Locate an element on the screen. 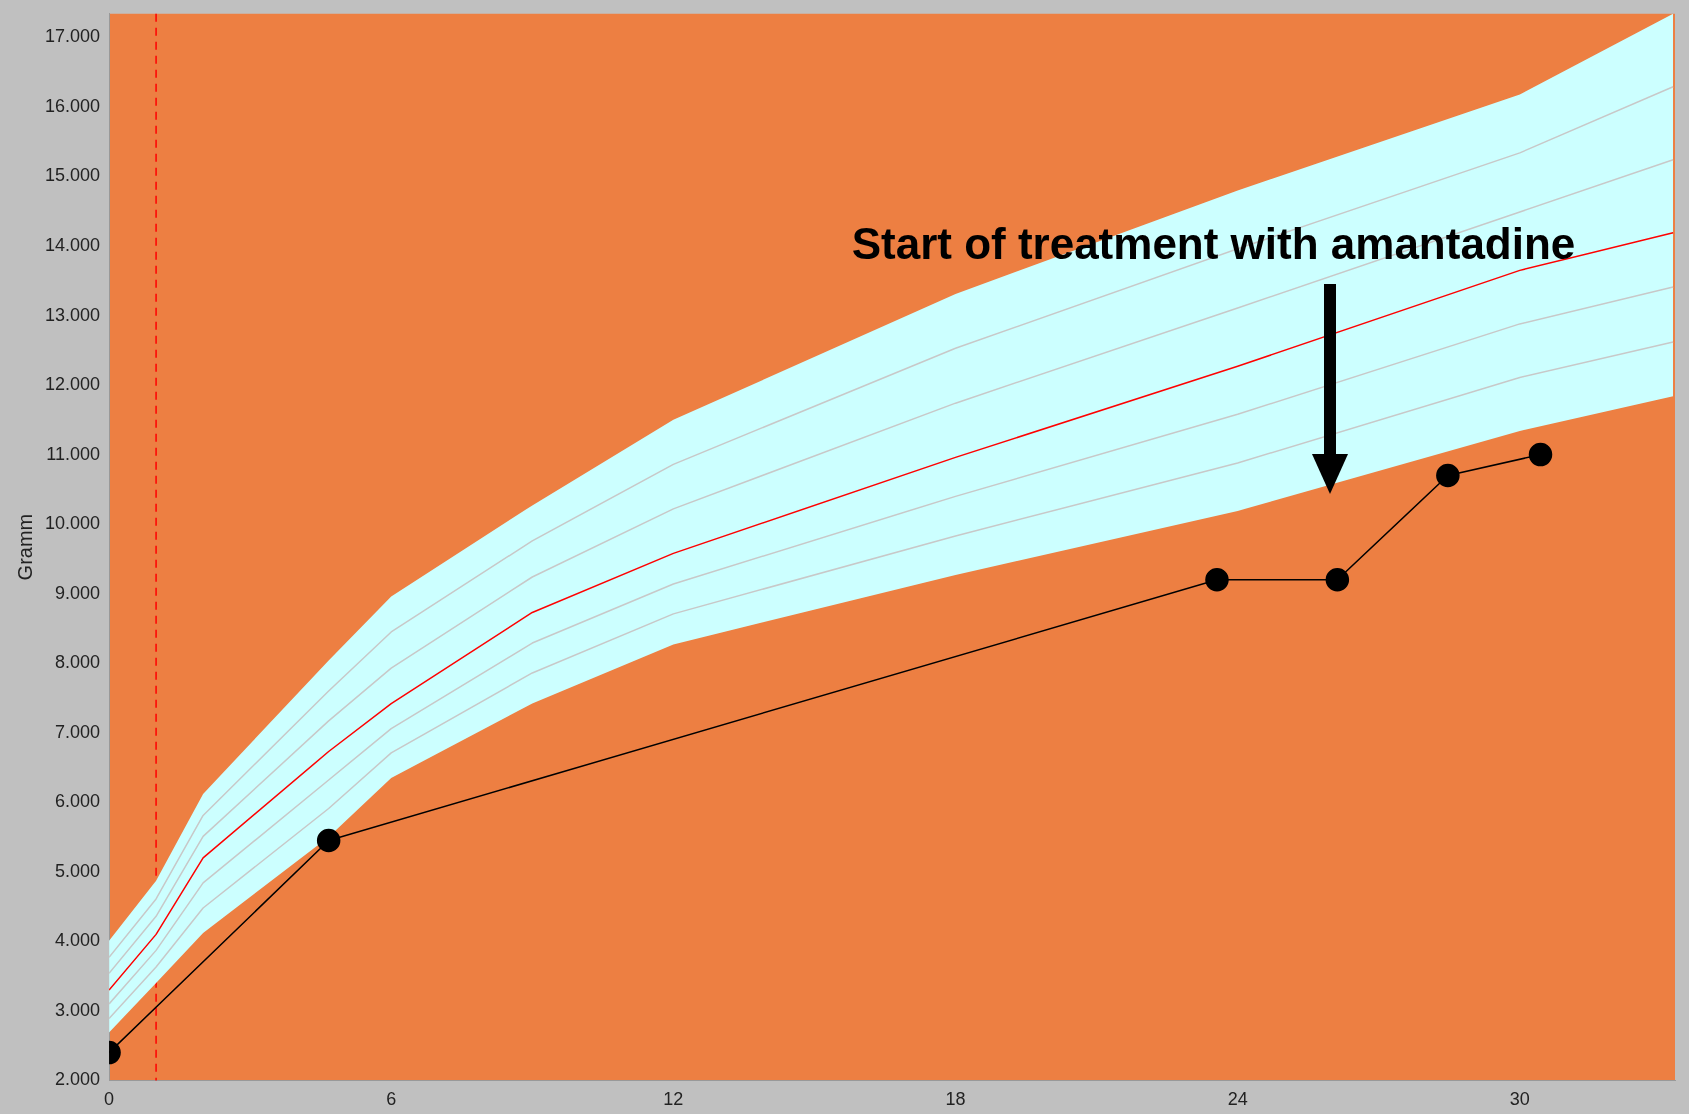 Image resolution: width=1689 pixels, height=1114 pixels. y-tick-label: 14.000 is located at coordinates (72, 245).